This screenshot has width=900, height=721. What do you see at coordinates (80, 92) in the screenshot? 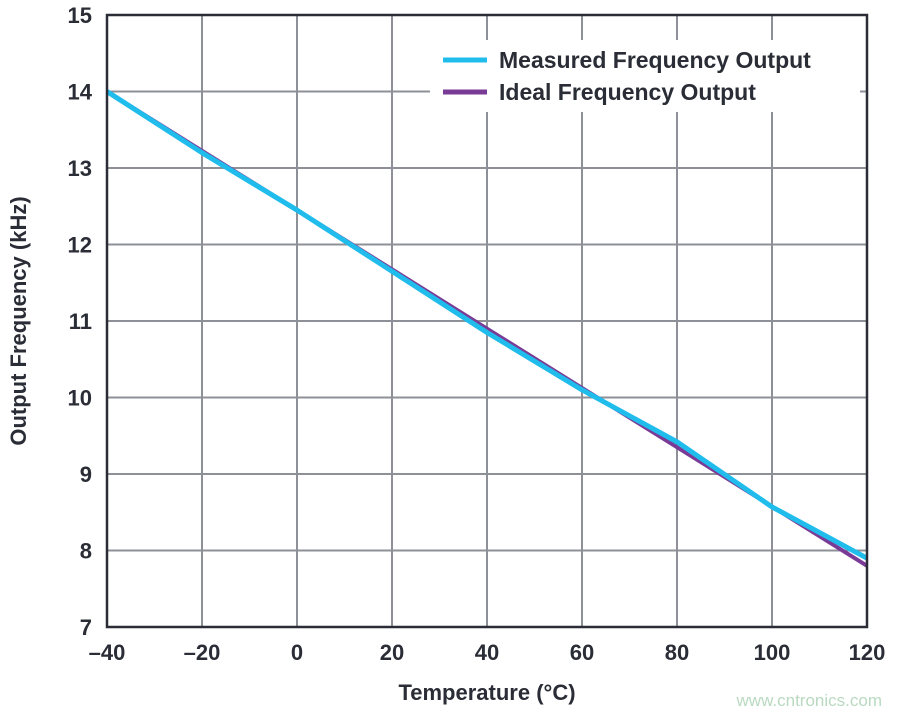
I see `y-tick-label: 14` at bounding box center [80, 92].